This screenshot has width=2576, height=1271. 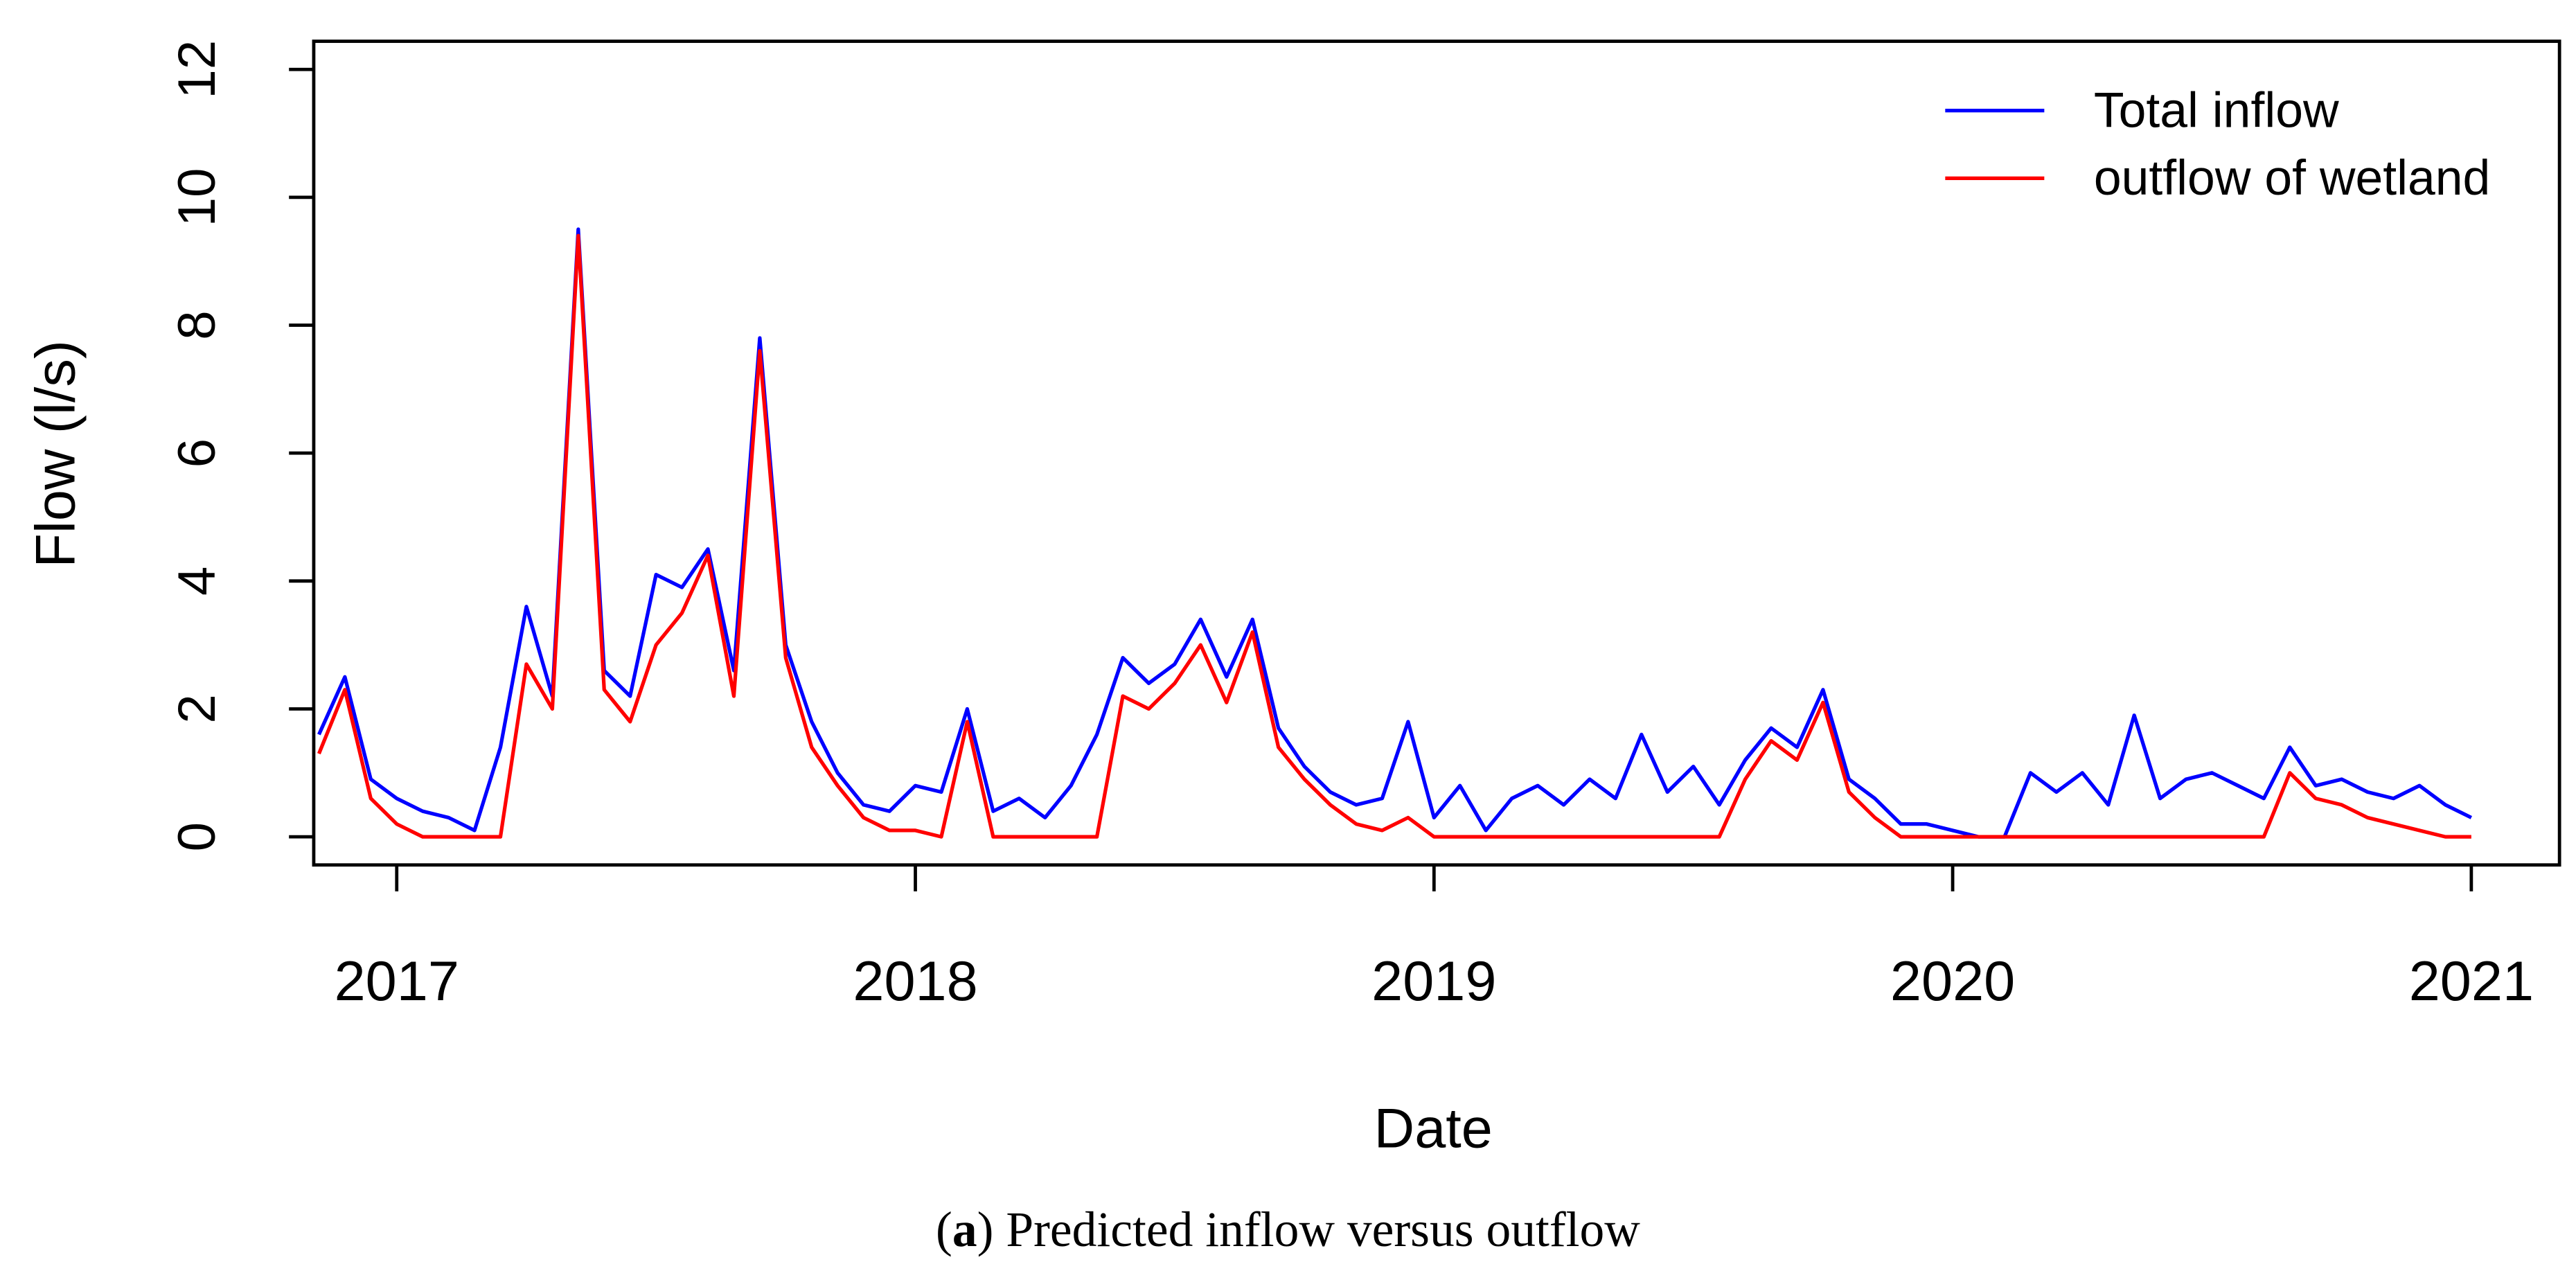 What do you see at coordinates (197, 69) in the screenshot?
I see `y-tick-label: 12` at bounding box center [197, 69].